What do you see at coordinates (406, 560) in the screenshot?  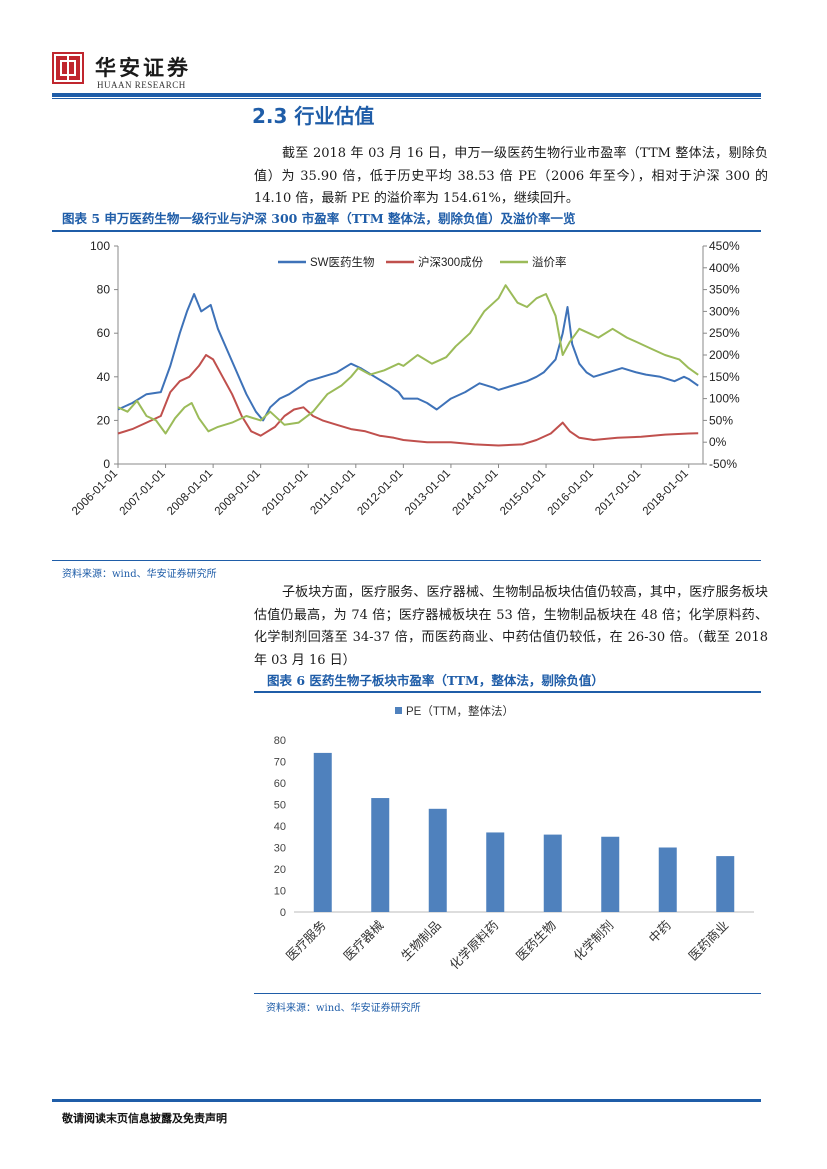 I see `figure5-source-rule` at bounding box center [406, 560].